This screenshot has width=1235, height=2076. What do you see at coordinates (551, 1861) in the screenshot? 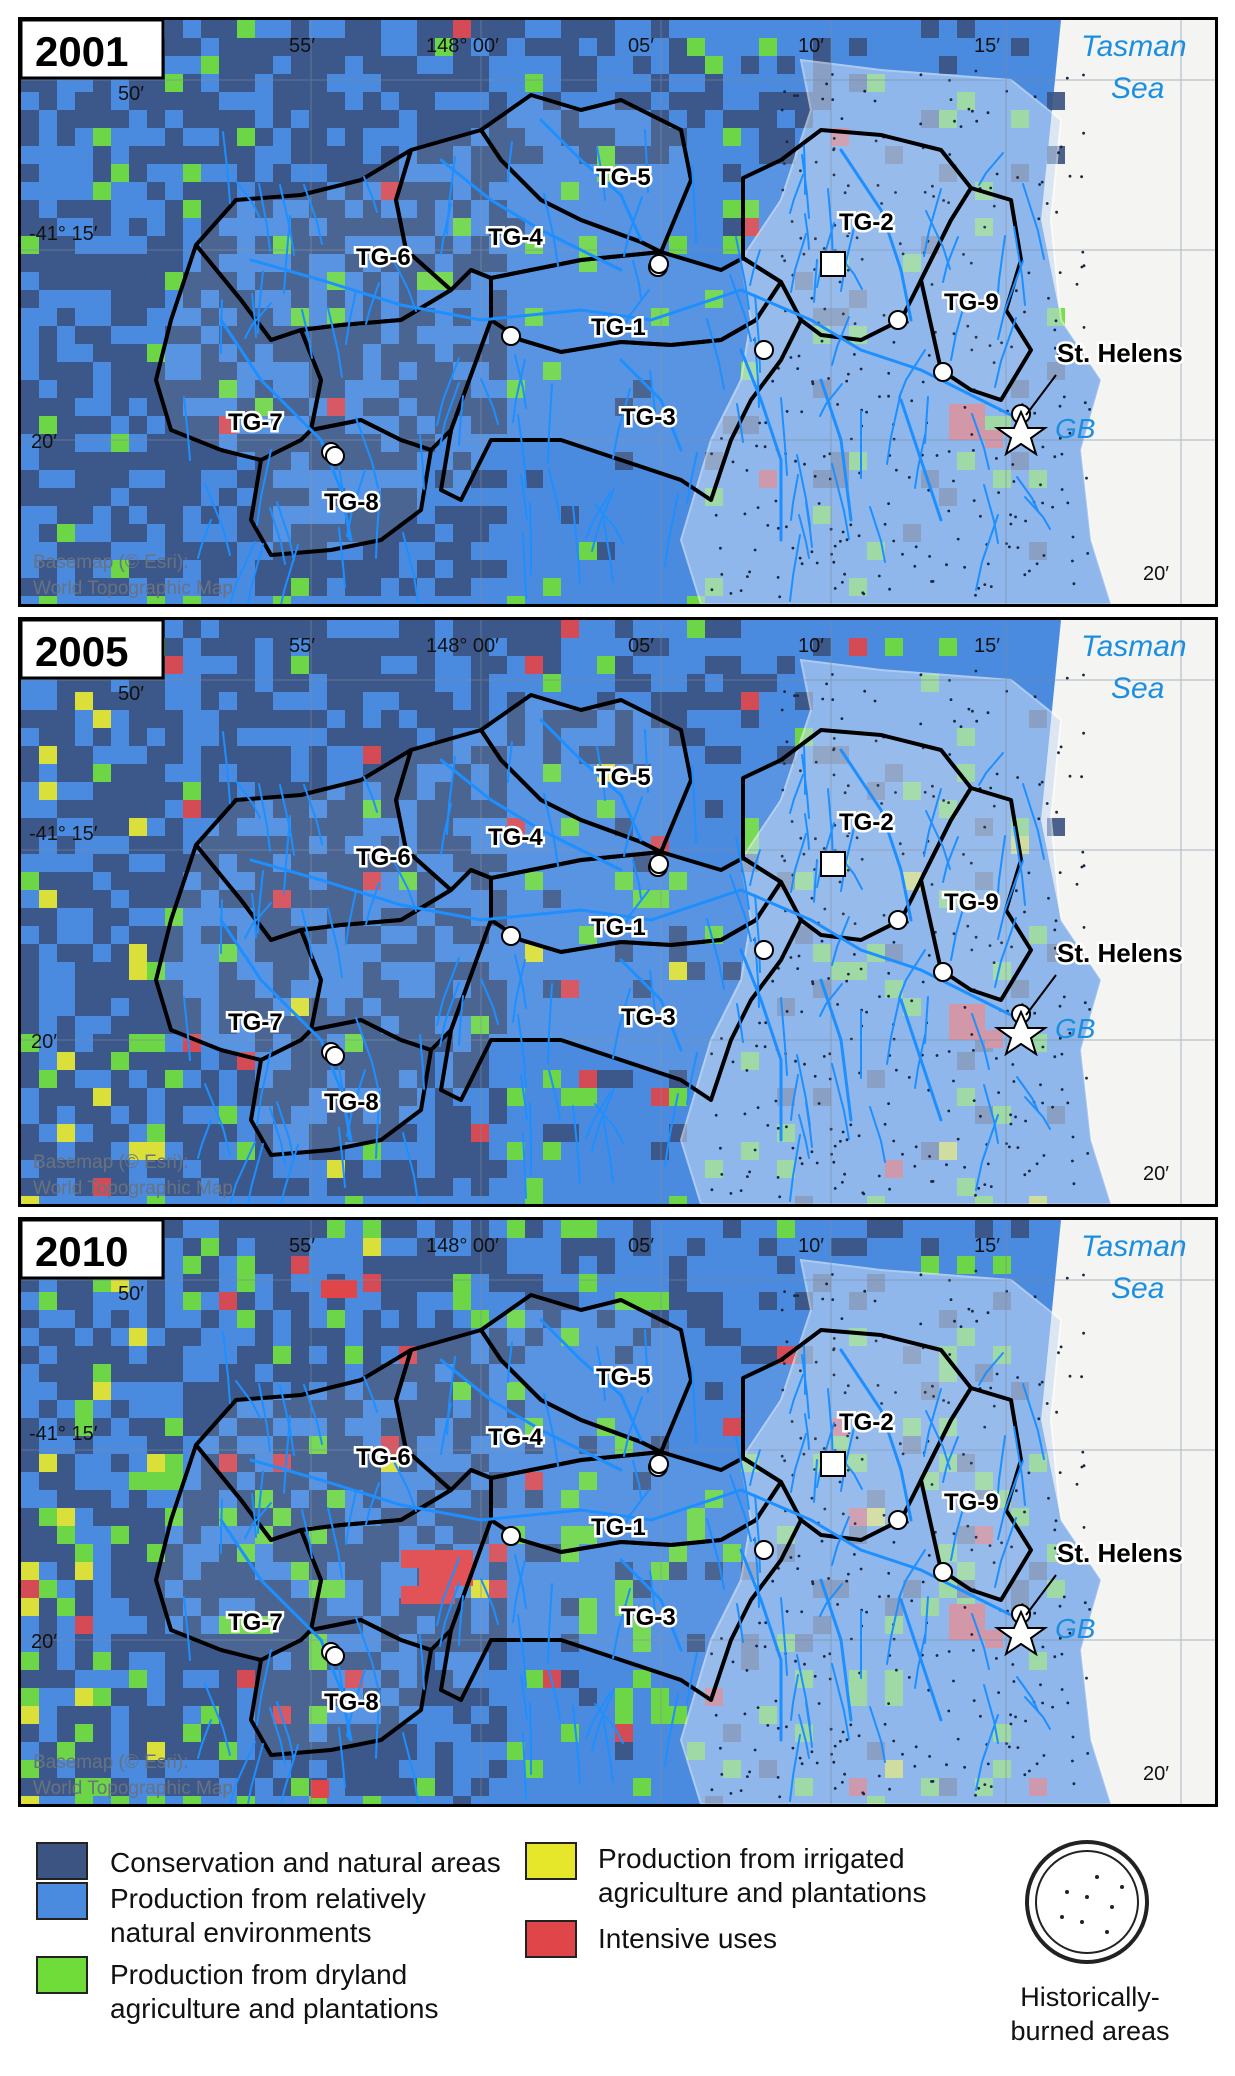
I see `legend-swatch-irrigated` at bounding box center [551, 1861].